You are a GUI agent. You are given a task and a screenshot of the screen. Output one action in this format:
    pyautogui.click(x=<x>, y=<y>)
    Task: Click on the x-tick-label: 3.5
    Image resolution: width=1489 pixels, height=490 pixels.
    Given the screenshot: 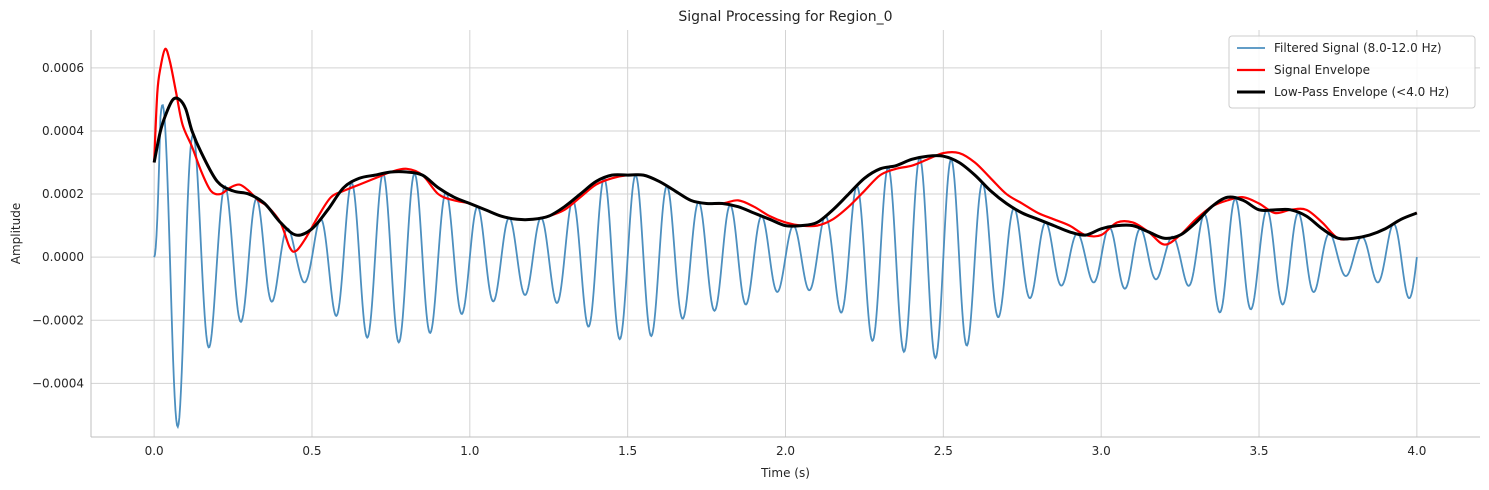 What is the action you would take?
    pyautogui.click(x=1258, y=451)
    